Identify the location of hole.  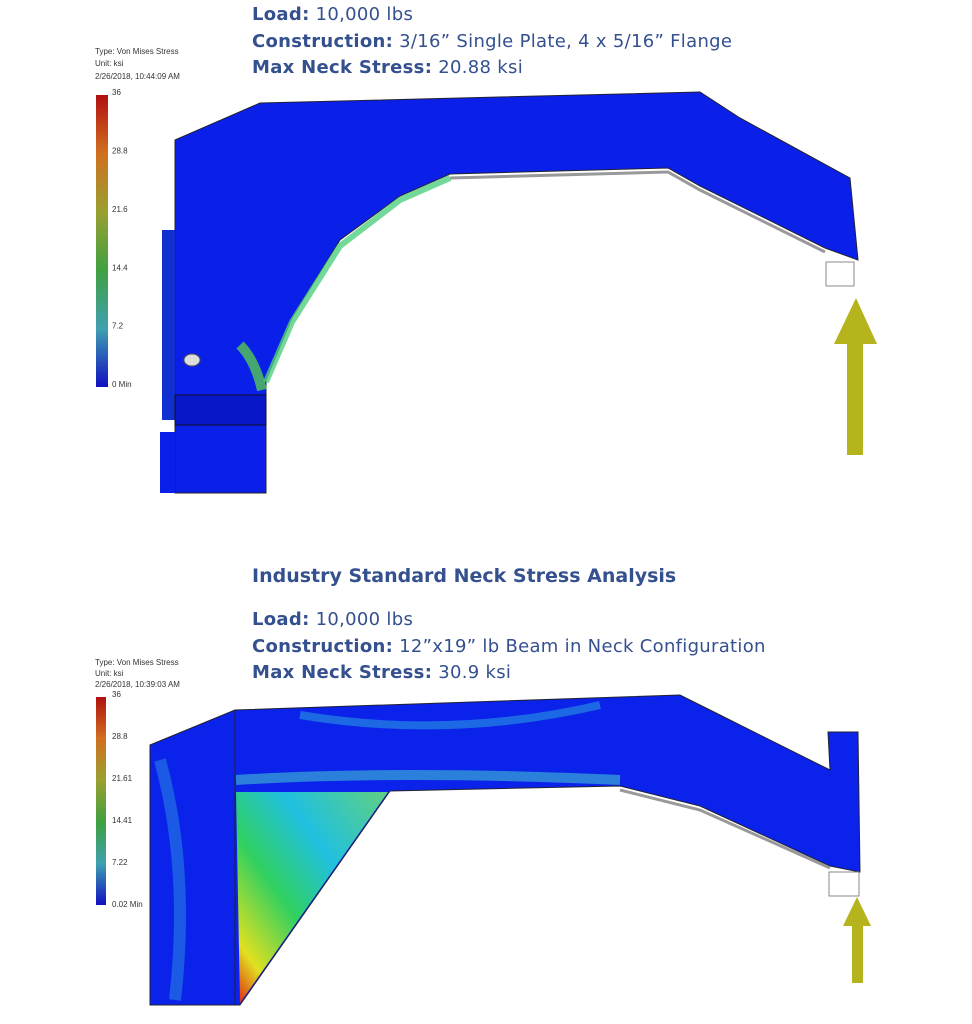
(192, 360).